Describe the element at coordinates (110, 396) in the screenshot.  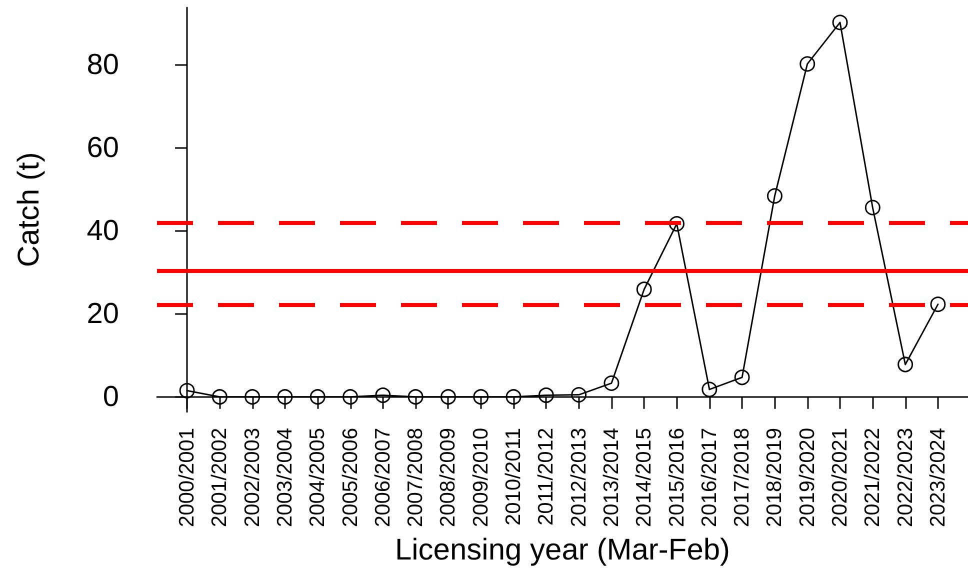
I see `y-tick-label: 0` at that location.